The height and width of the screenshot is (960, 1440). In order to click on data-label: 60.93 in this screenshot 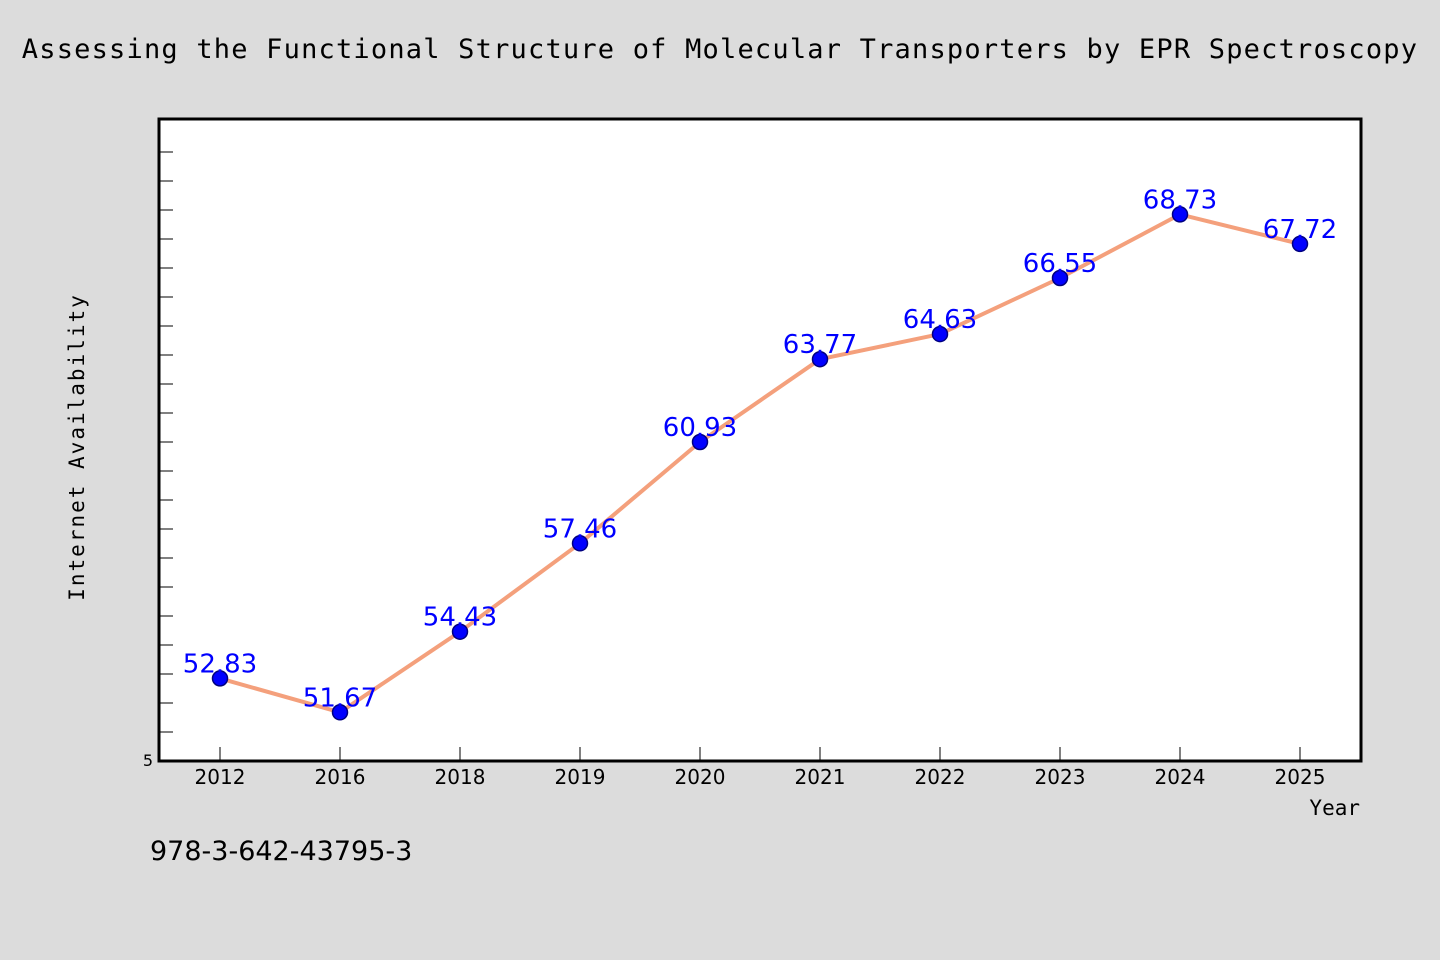, I will do `click(700, 428)`.